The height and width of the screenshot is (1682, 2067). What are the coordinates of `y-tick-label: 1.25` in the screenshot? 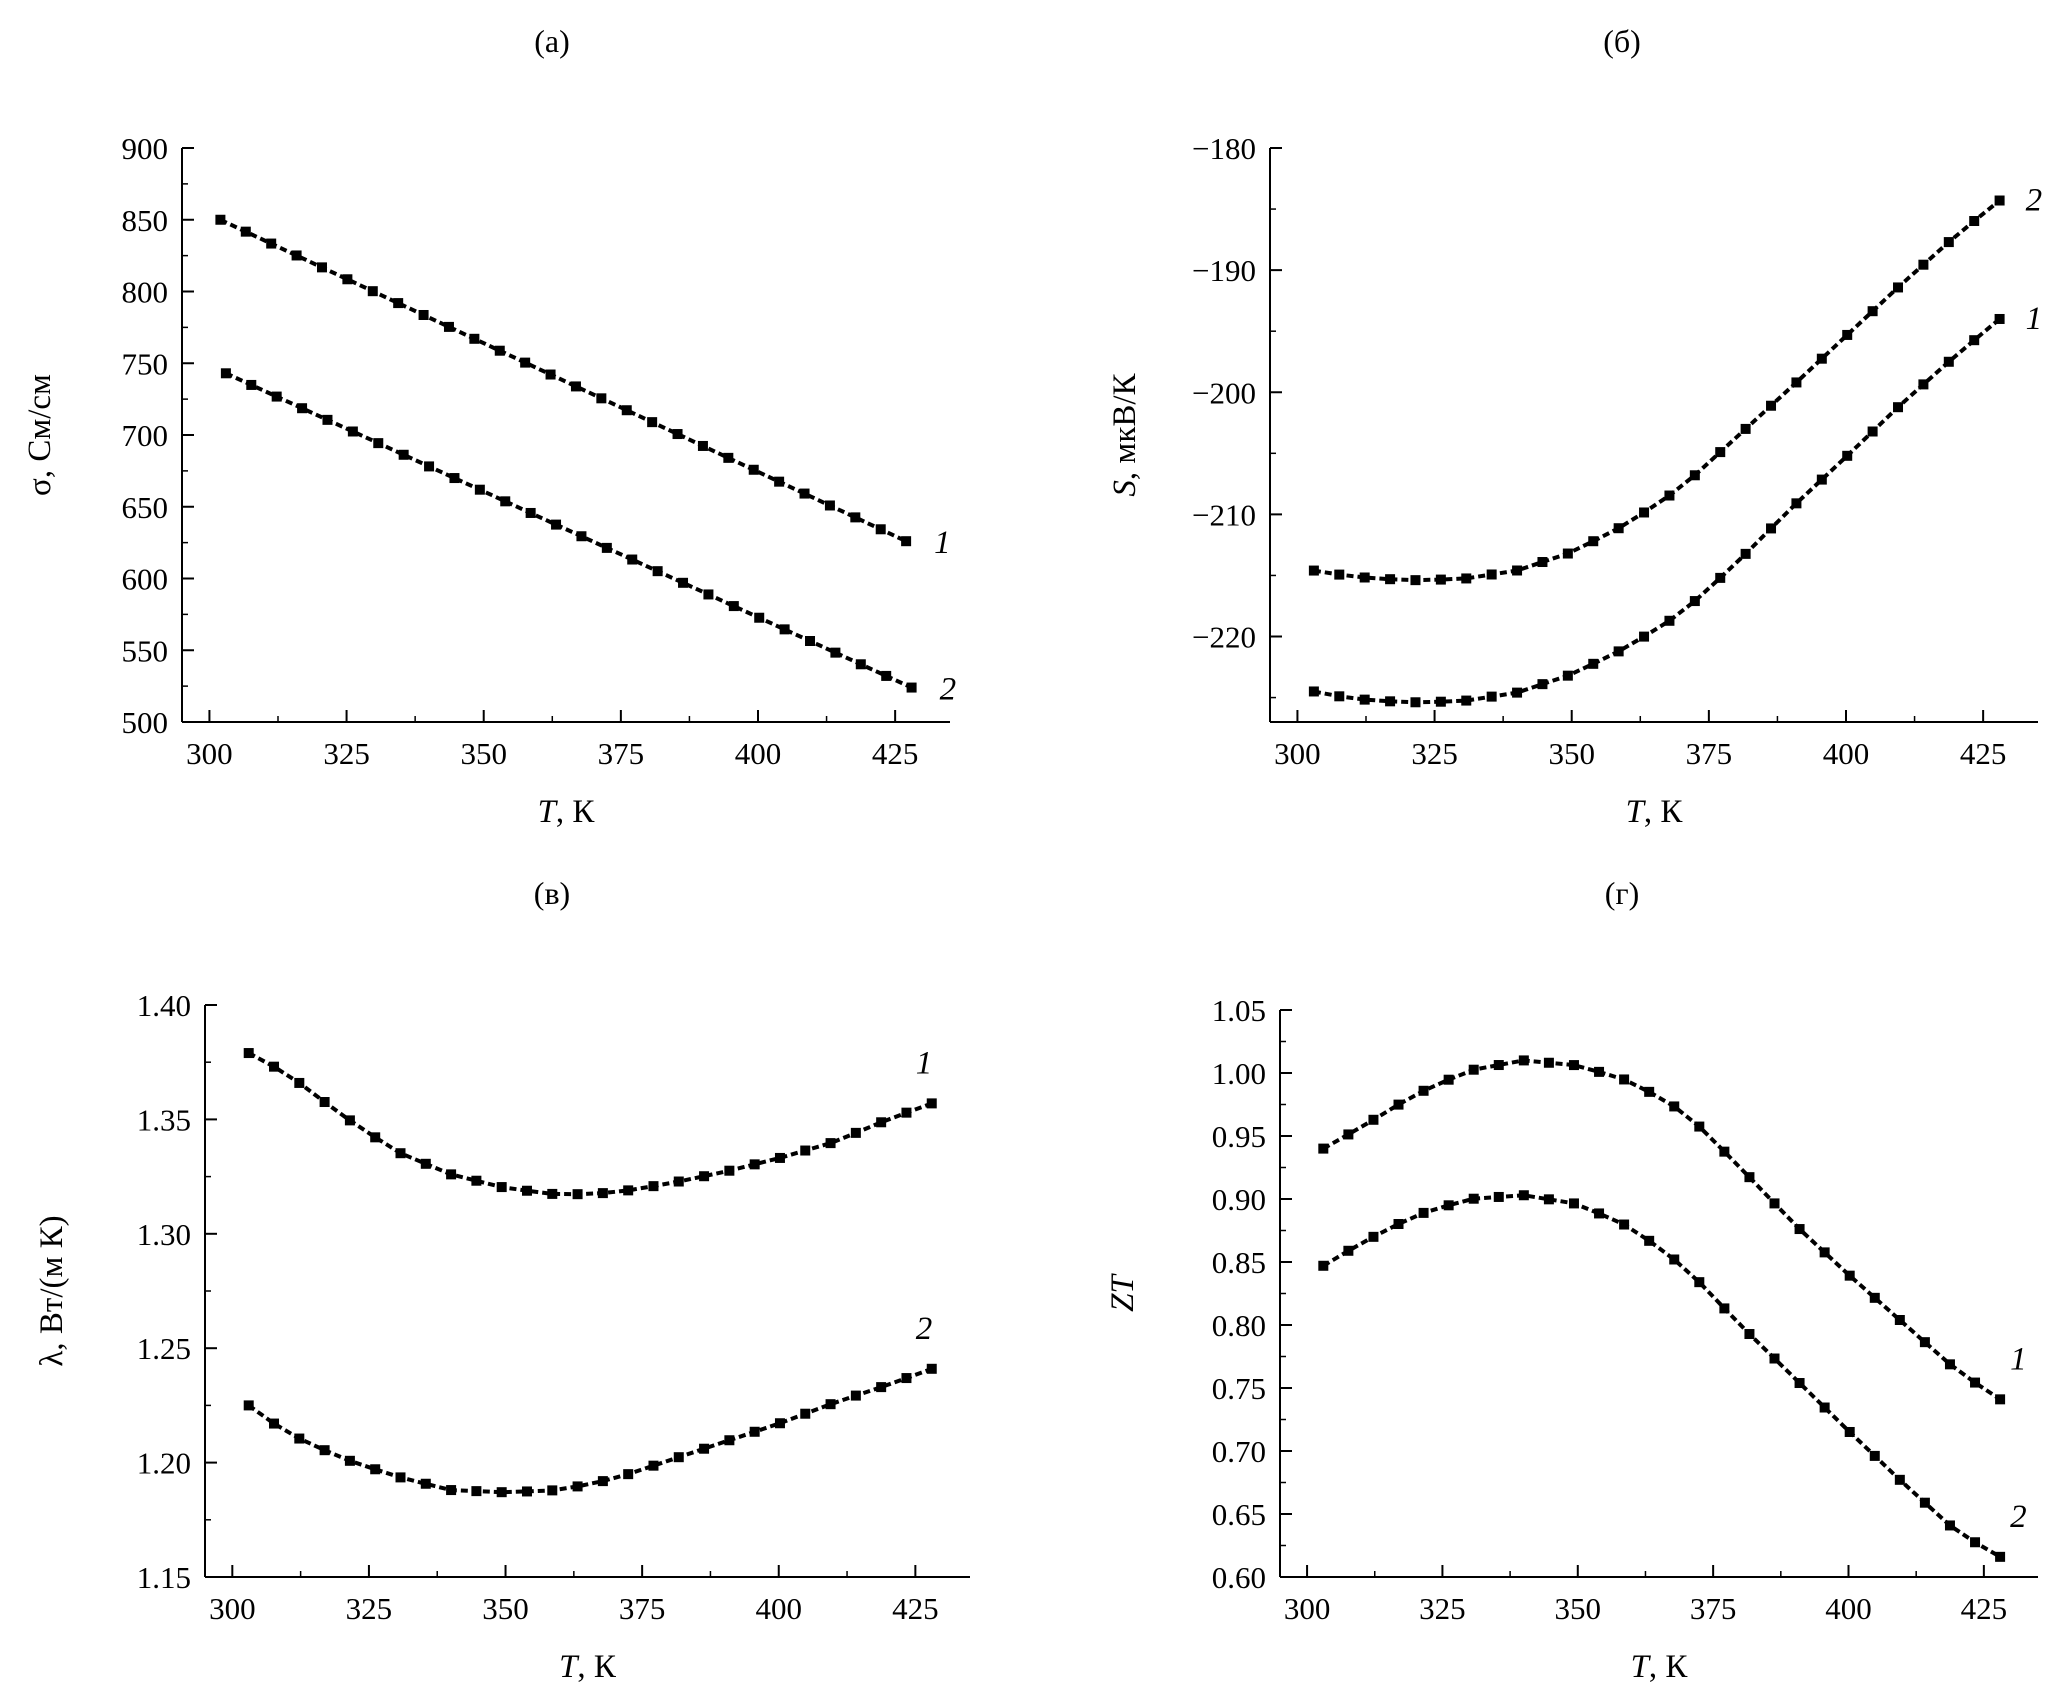 It's located at (164, 1348).